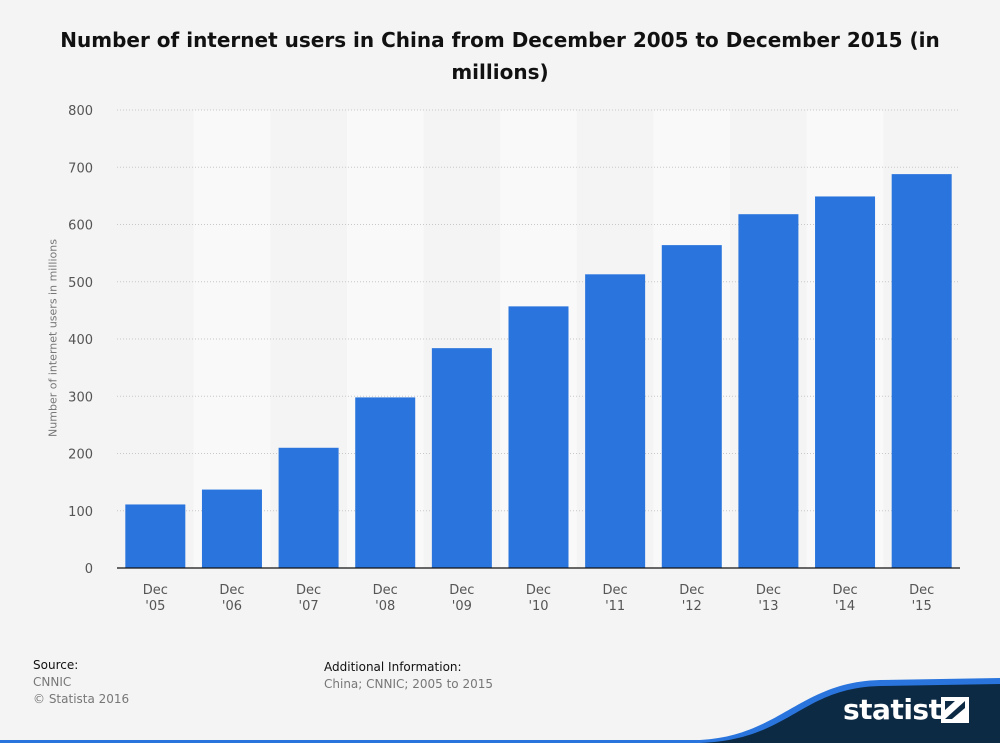  I want to click on y-tick-label: 400, so click(80, 340).